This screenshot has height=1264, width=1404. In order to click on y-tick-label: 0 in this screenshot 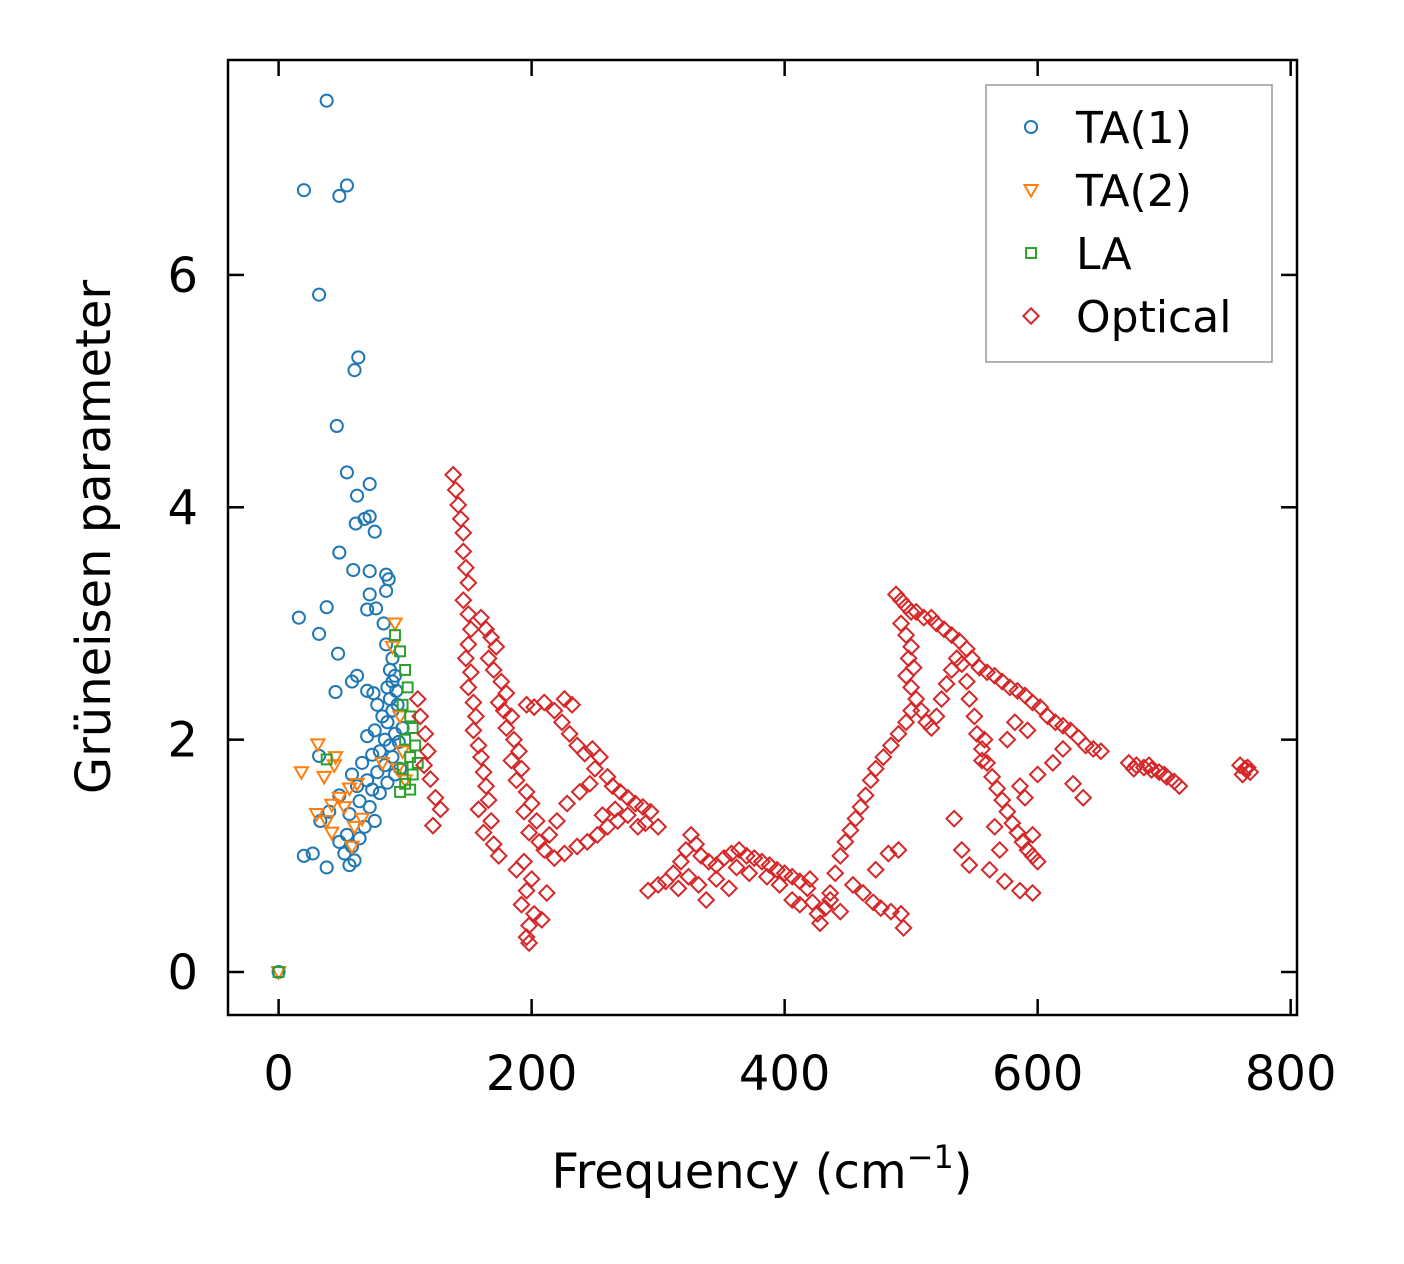, I will do `click(182, 973)`.